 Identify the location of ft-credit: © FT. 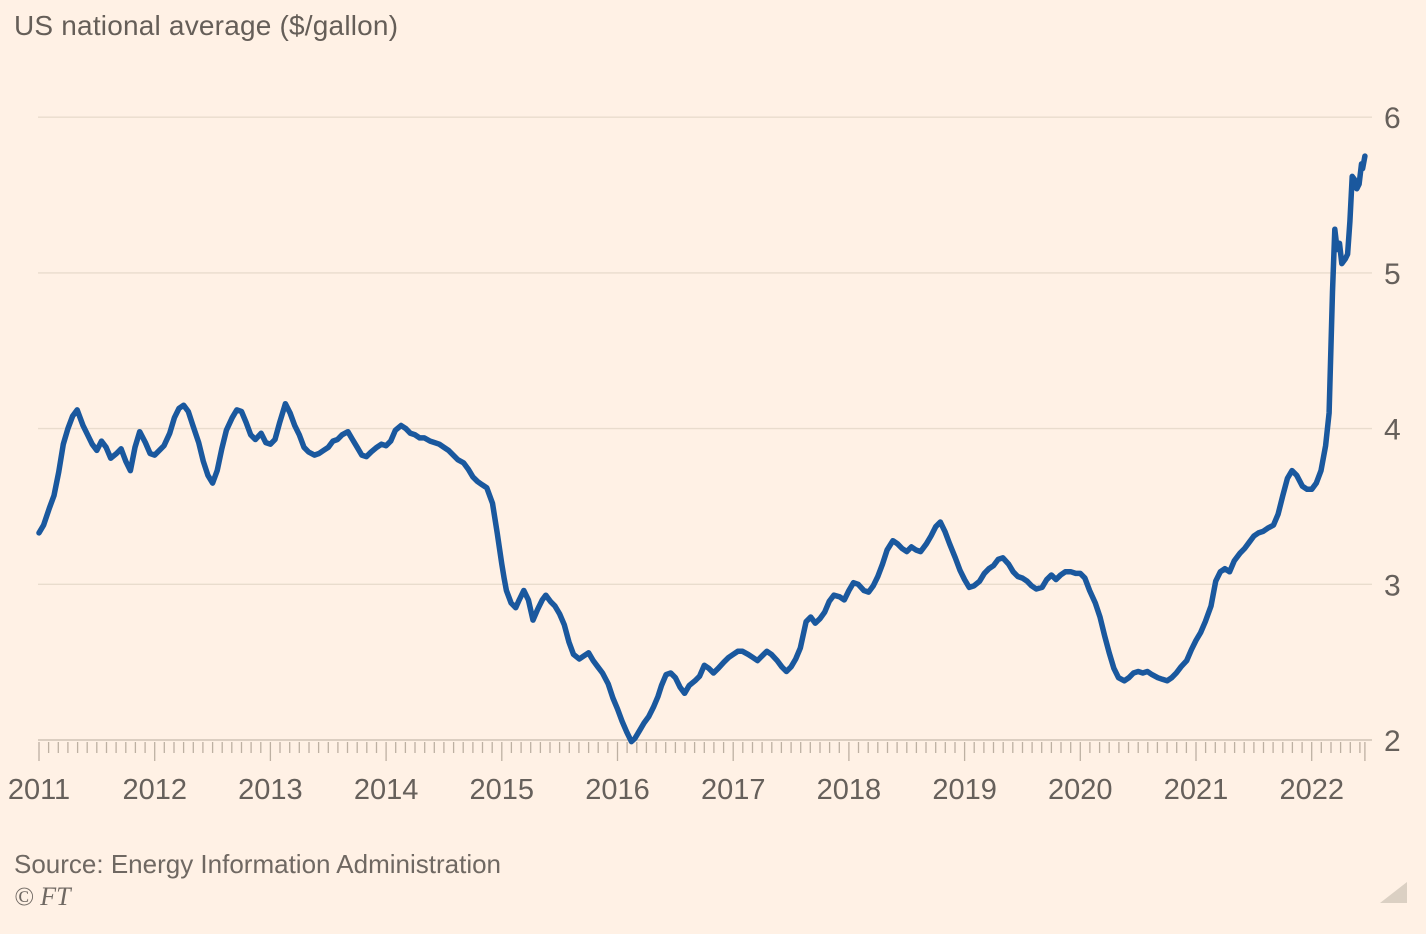
(42, 896).